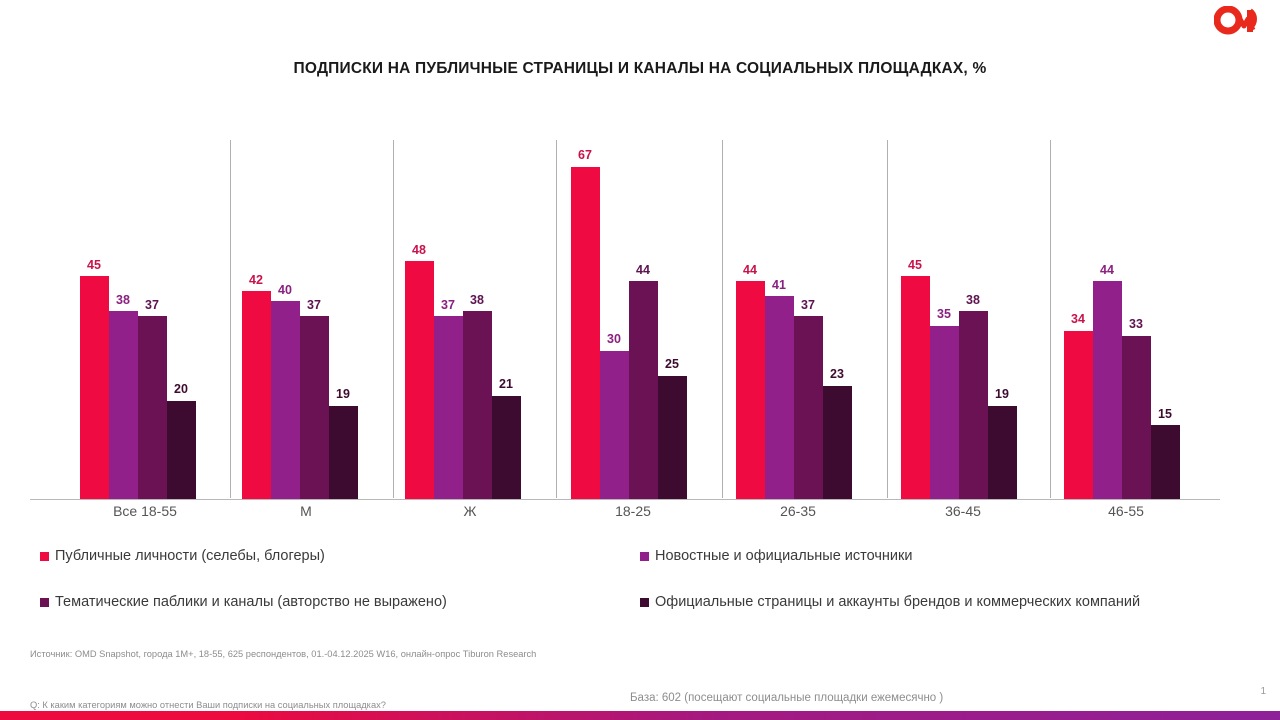 The width and height of the screenshot is (1280, 720). I want to click on bar-6-3: 15, so click(1165, 321).